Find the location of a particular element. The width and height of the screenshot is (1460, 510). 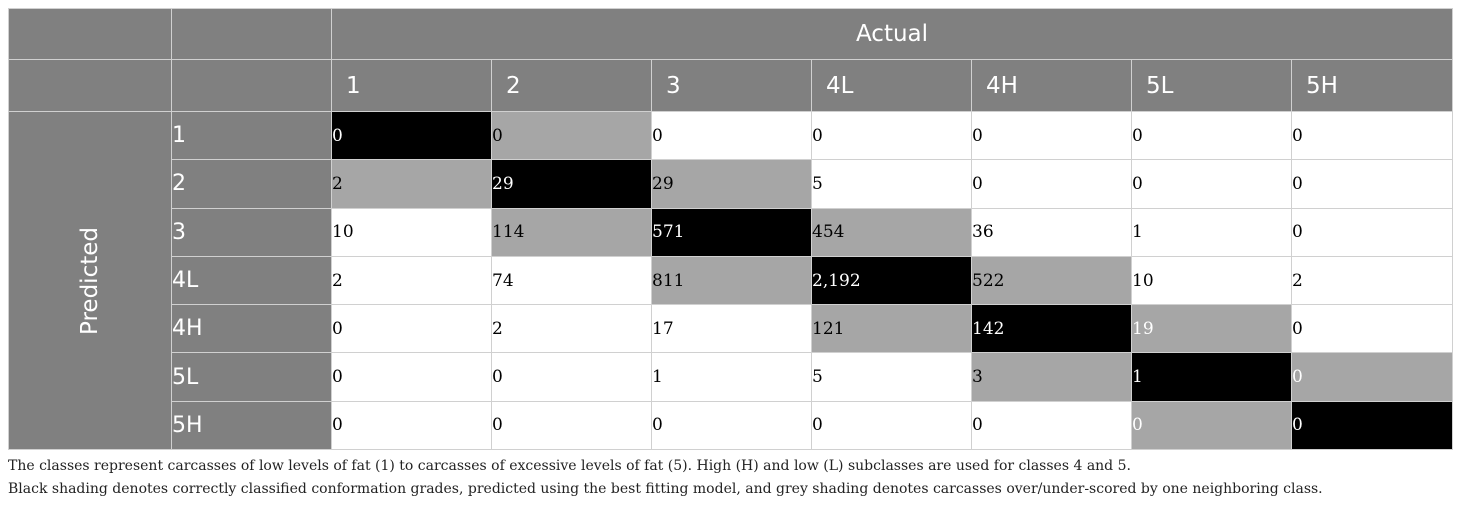

table-row: 4L 2 74 811 2,192 522 10 2 is located at coordinates (731, 280).